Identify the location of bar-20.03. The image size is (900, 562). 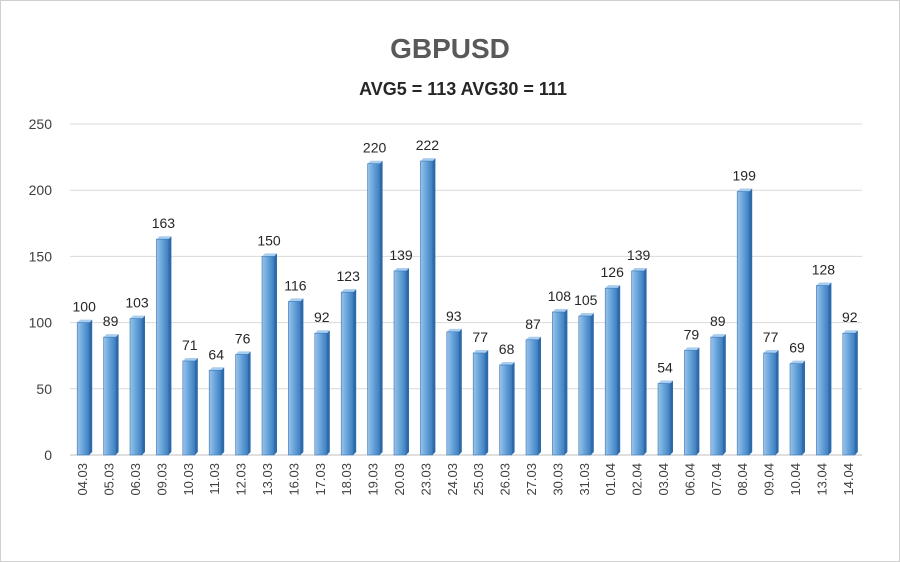
(401, 361).